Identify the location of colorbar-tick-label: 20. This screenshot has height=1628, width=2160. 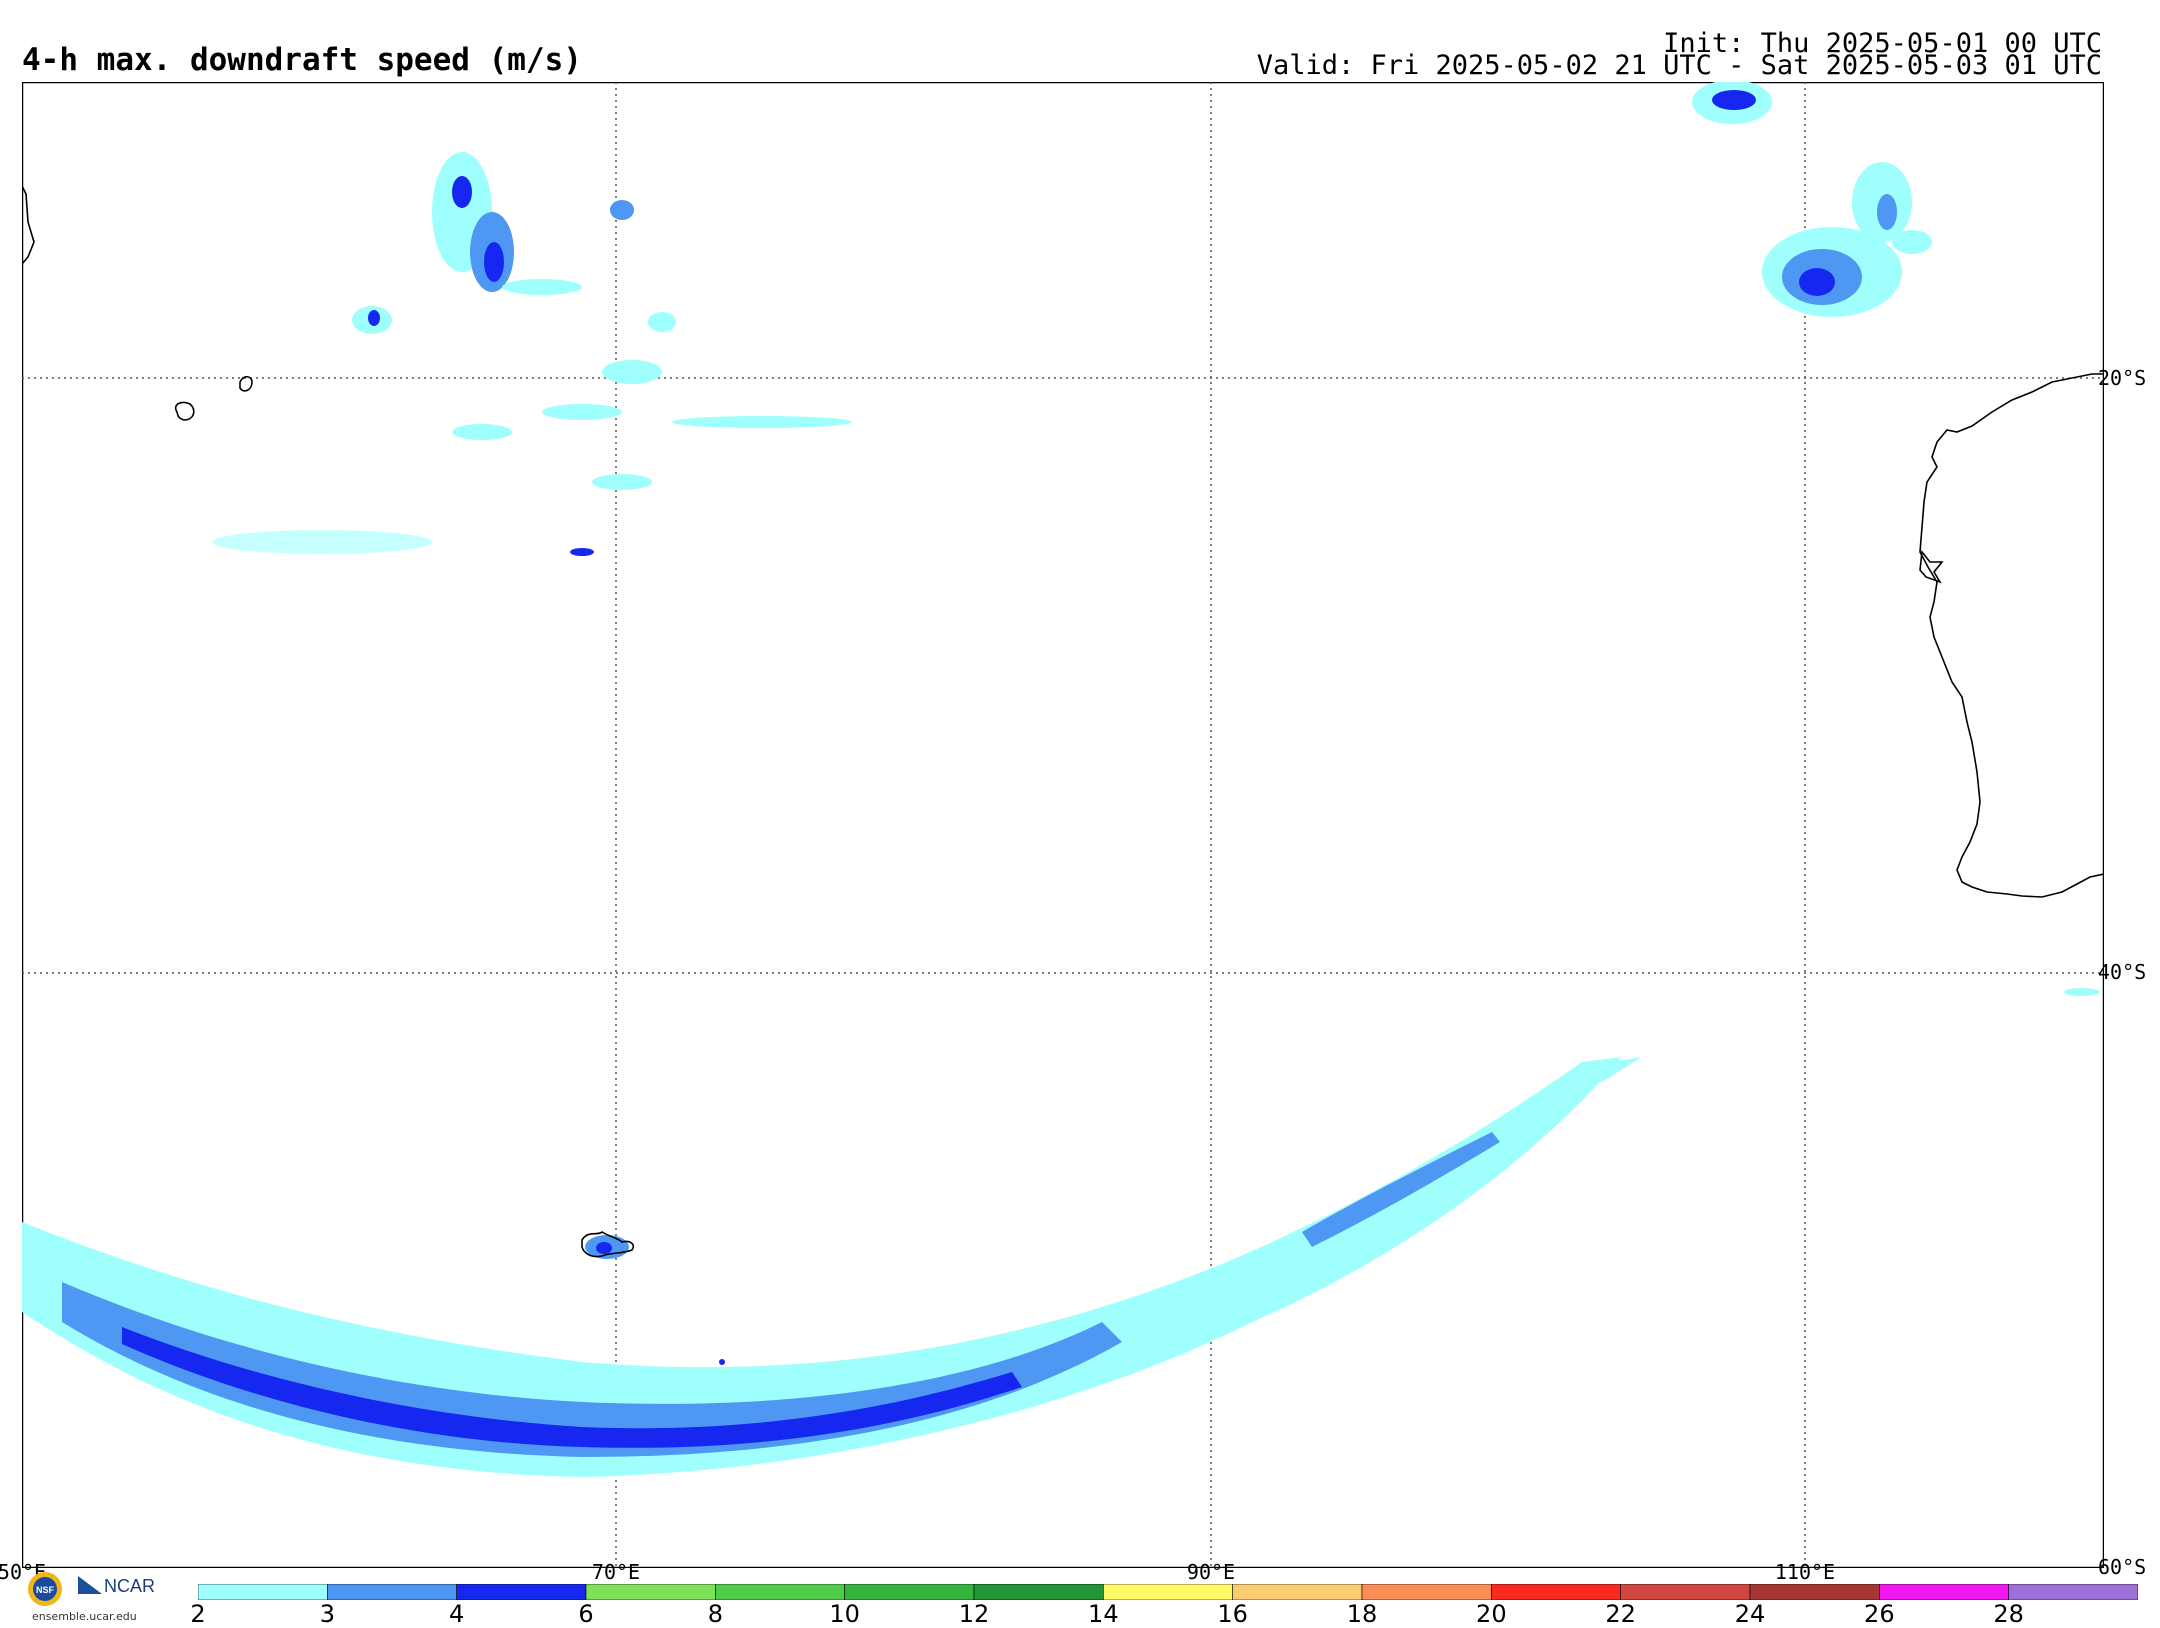
(1491, 1614).